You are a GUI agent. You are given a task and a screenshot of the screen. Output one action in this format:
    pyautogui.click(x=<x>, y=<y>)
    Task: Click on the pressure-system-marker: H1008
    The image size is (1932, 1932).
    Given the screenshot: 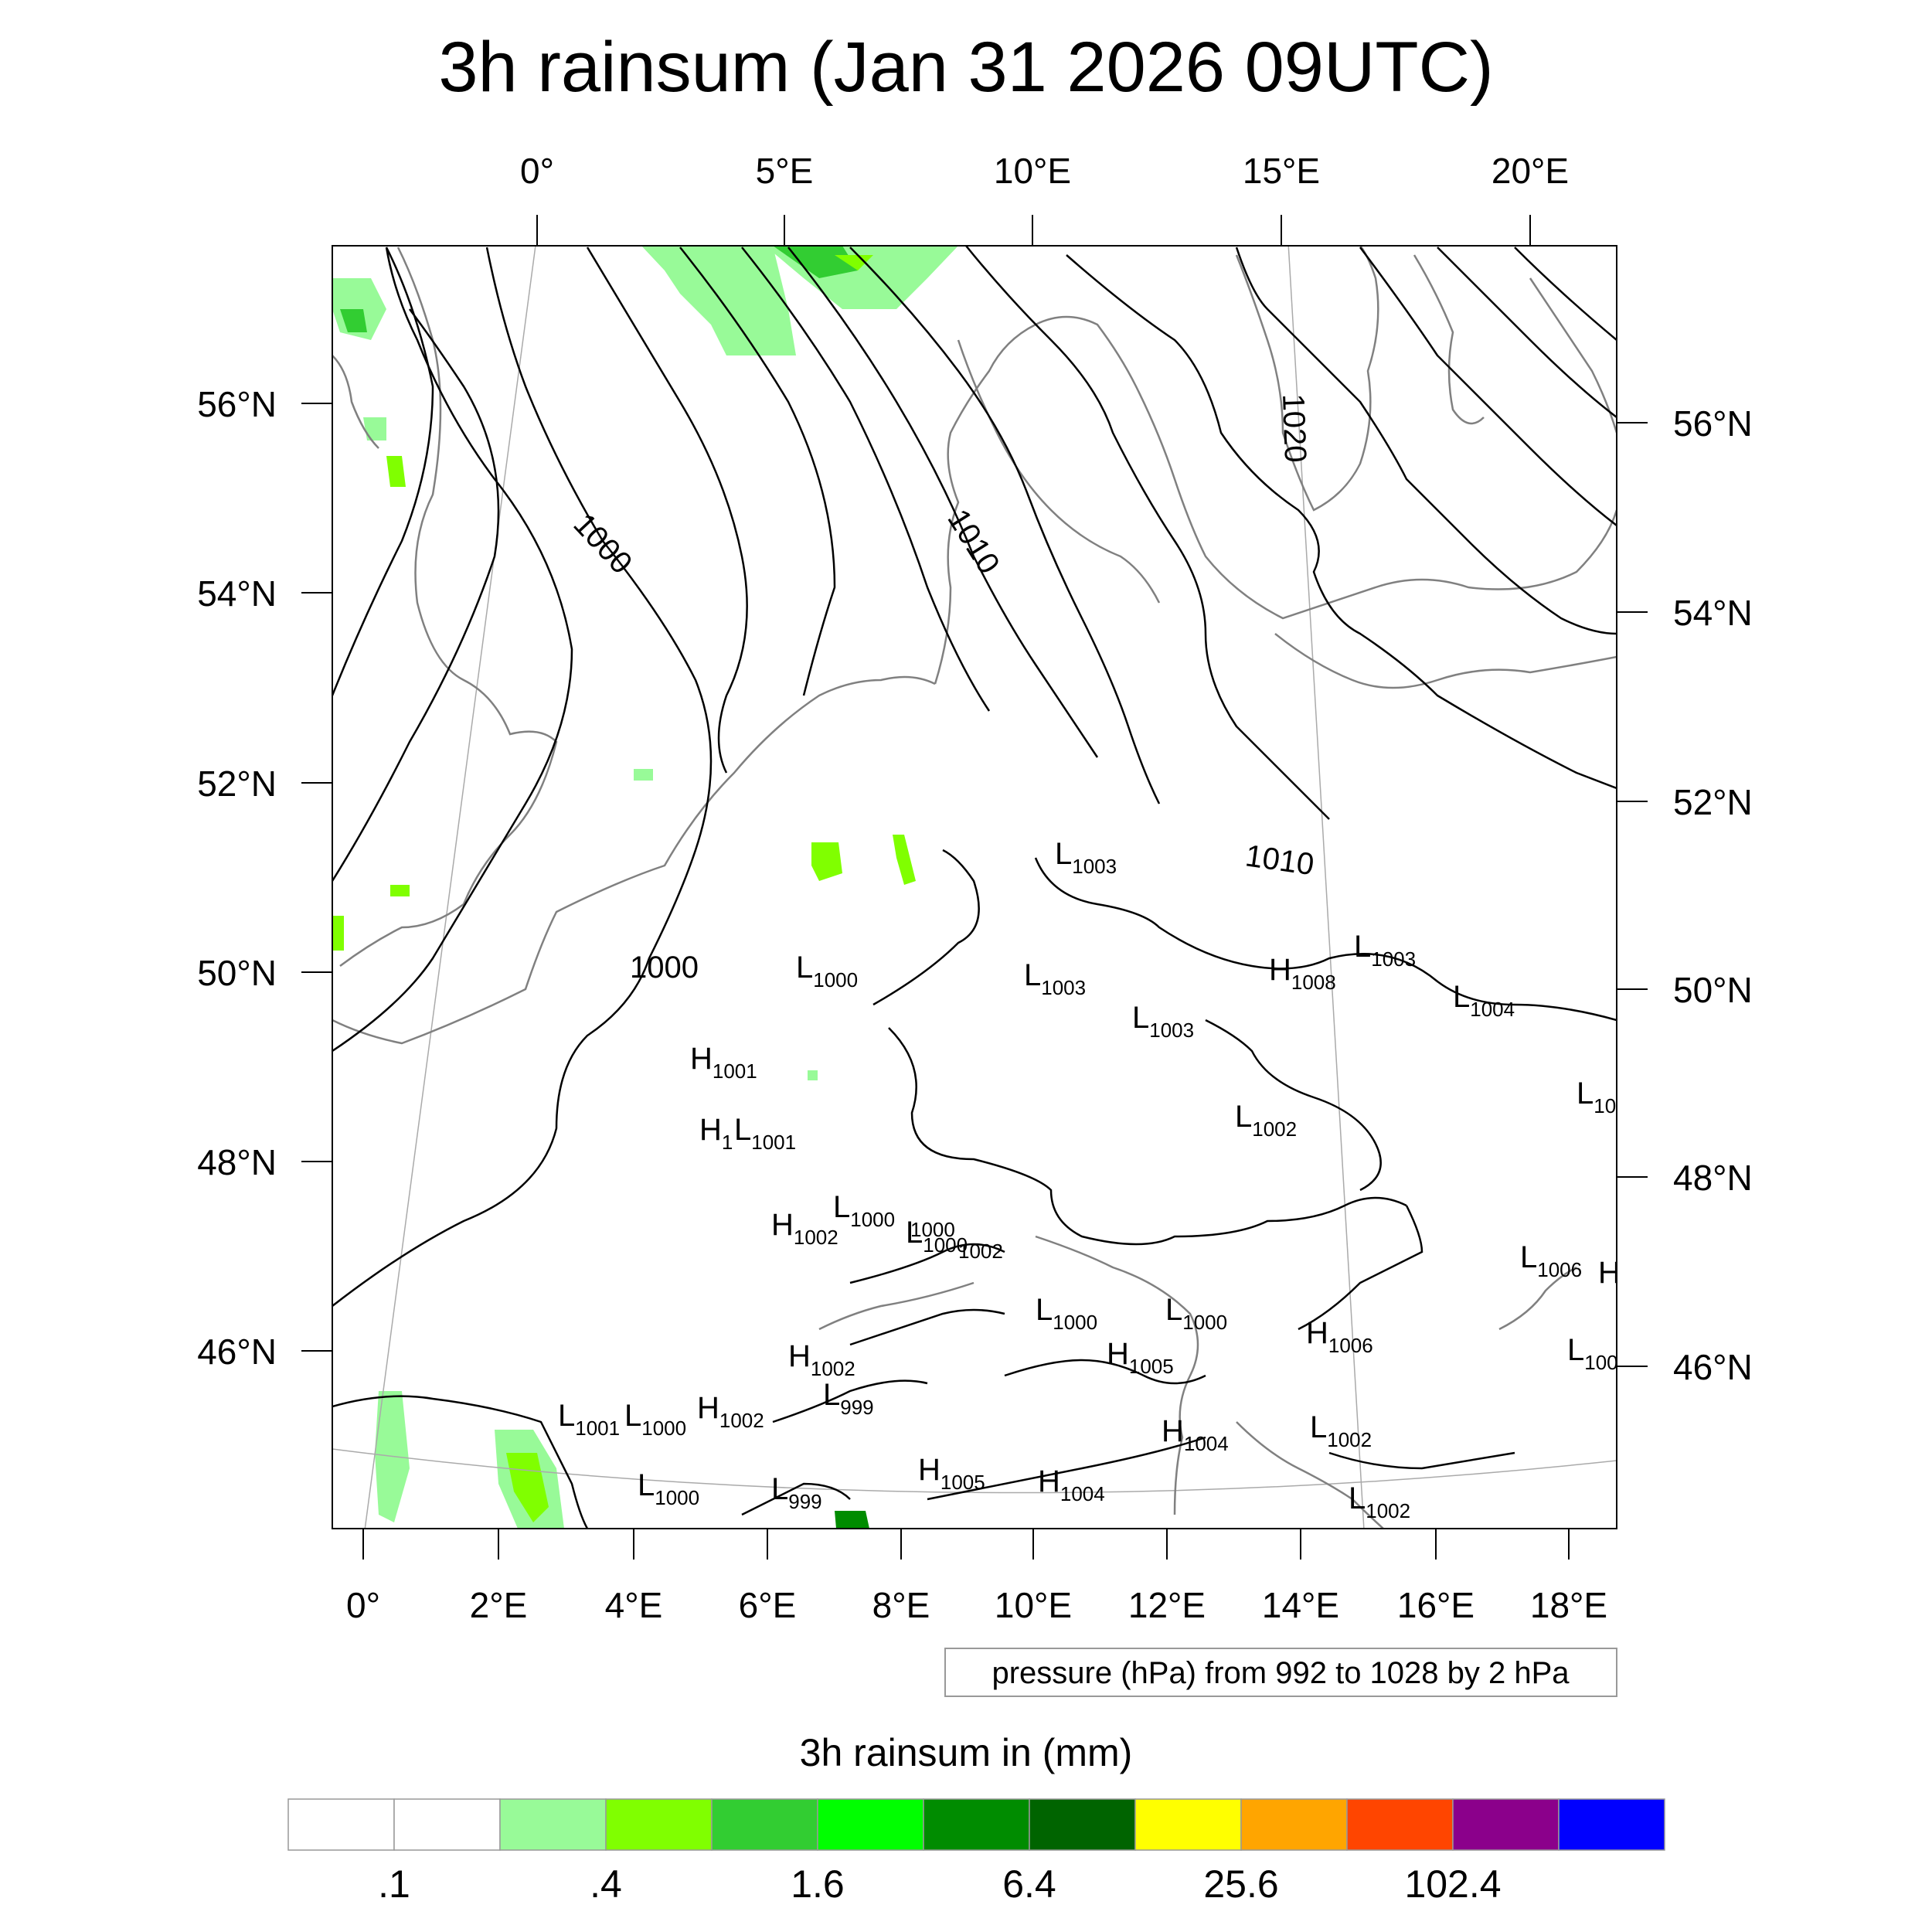 What is the action you would take?
    pyautogui.click(x=1303, y=974)
    